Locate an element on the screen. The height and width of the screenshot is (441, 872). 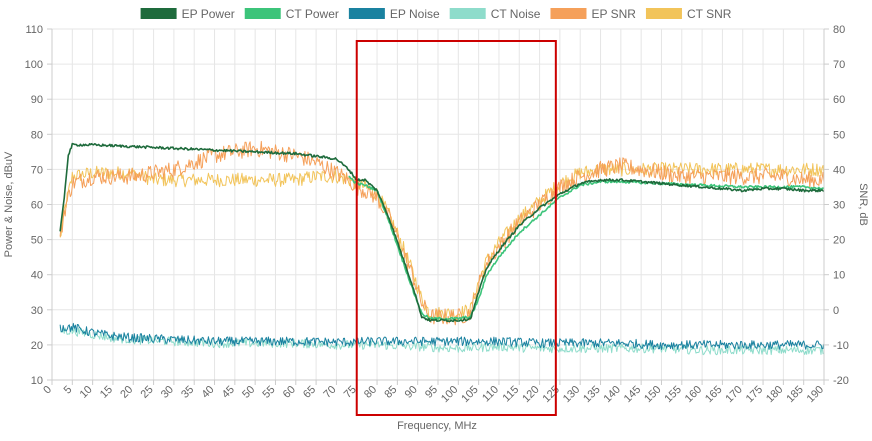
x-tick-label: 145 is located at coordinates (632, 394).